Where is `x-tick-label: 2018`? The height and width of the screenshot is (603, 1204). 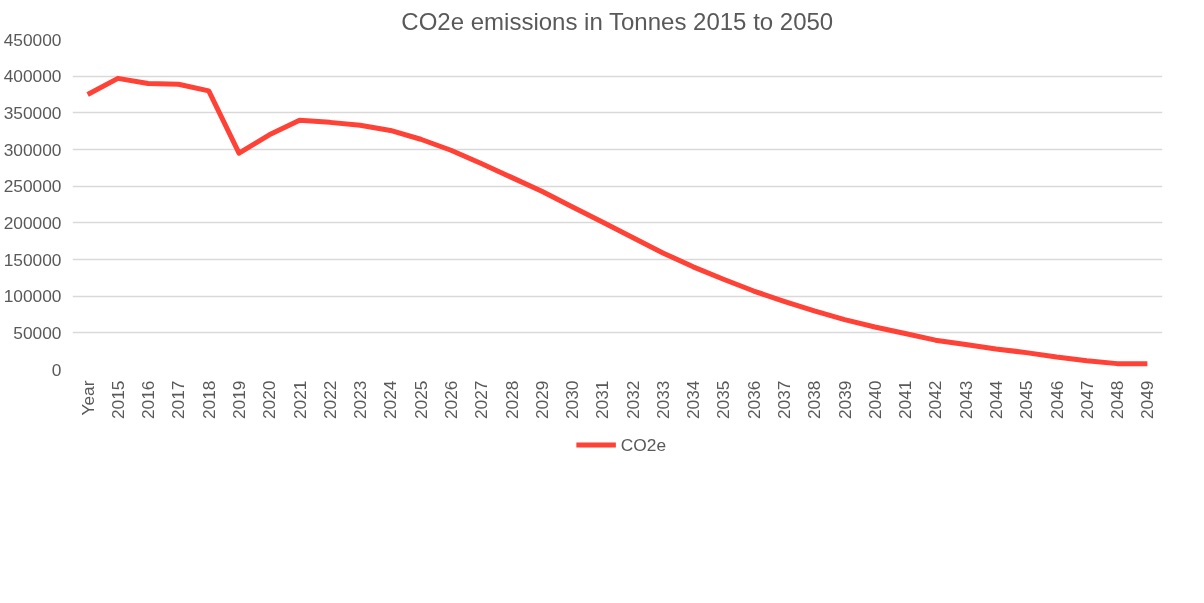 x-tick-label: 2018 is located at coordinates (208, 400).